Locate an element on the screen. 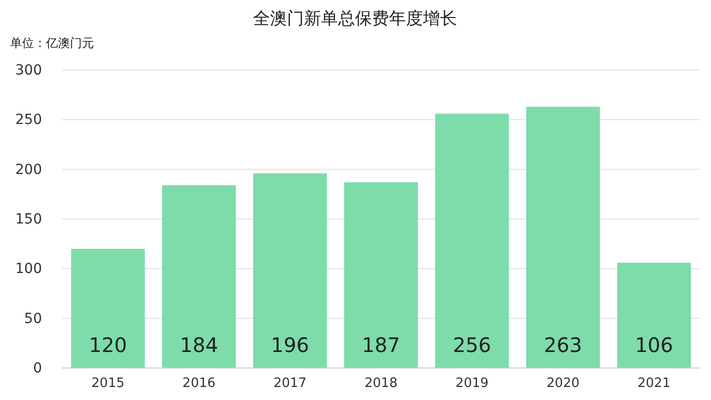 Image resolution: width=711 pixels, height=400 pixels. x-tick-label: 2021 is located at coordinates (654, 384).